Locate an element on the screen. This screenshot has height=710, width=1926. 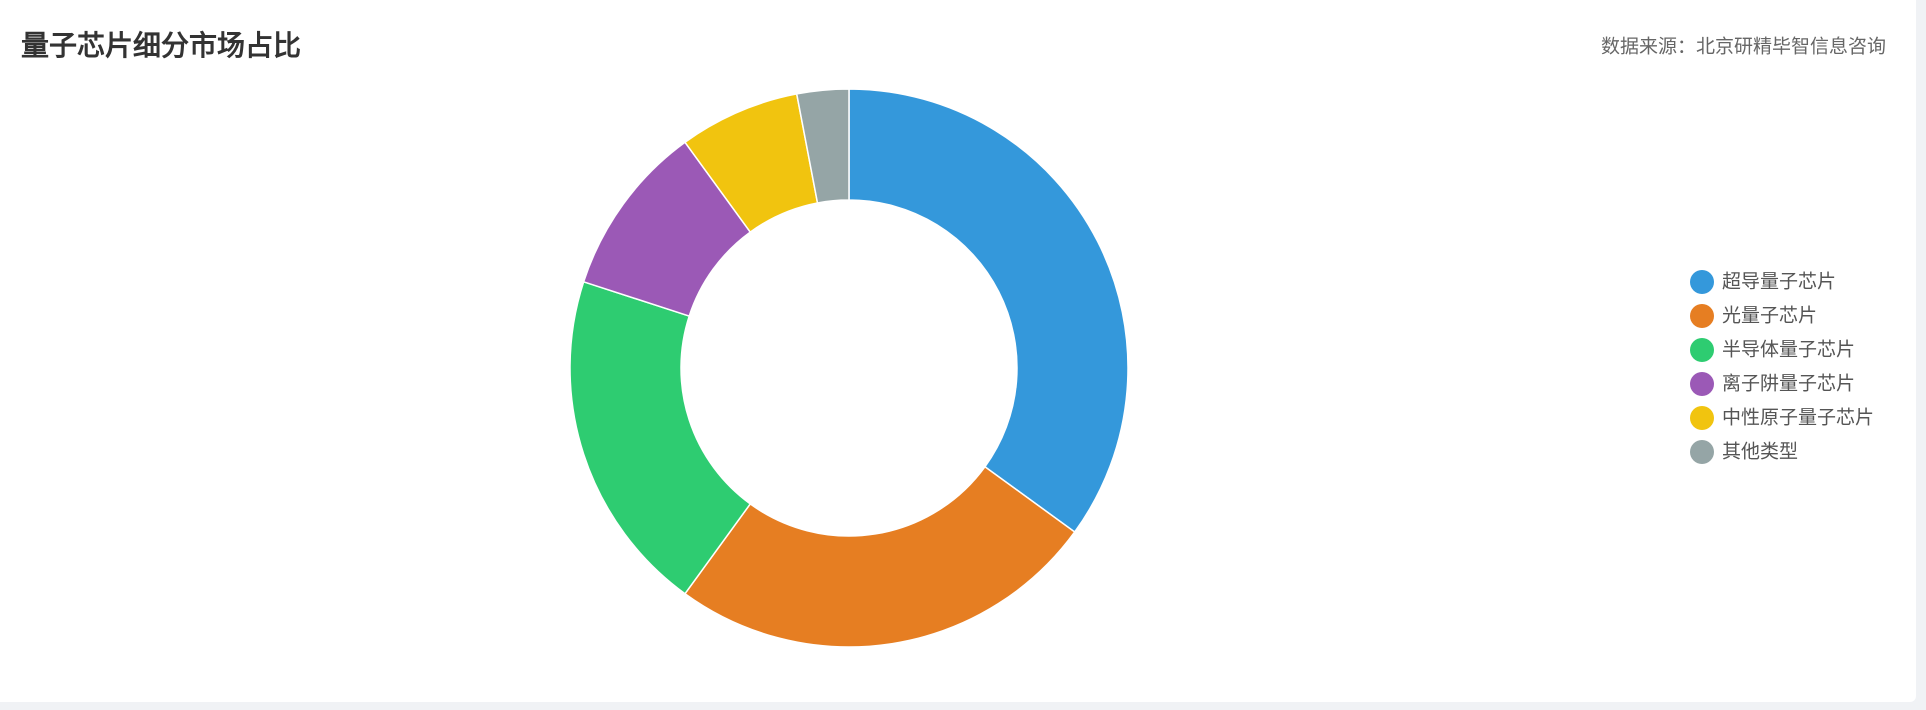
legend-label: 中性原子量子芯片 is located at coordinates (1798, 418).